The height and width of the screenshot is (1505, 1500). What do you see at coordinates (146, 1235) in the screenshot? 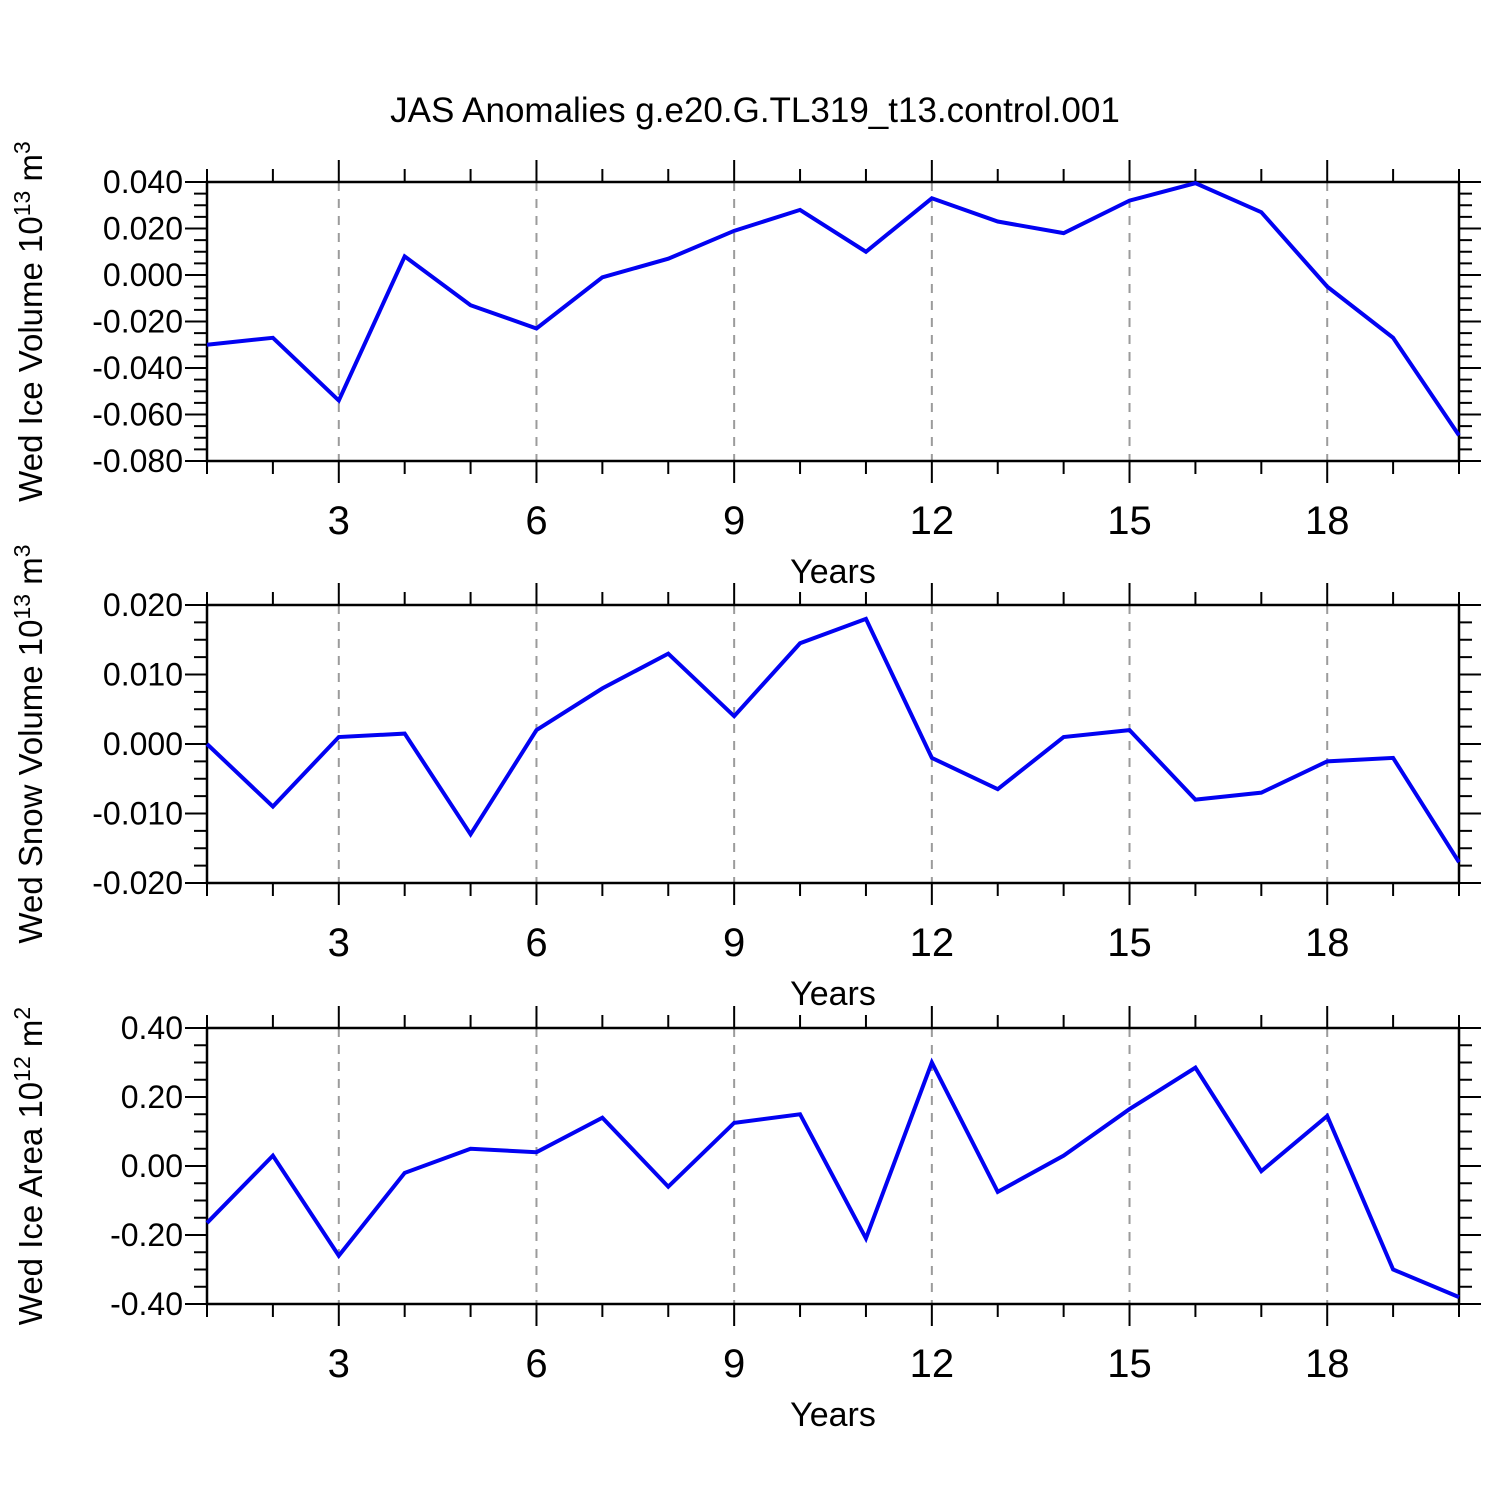
I see `y-tick-label: -0.20` at bounding box center [146, 1235].